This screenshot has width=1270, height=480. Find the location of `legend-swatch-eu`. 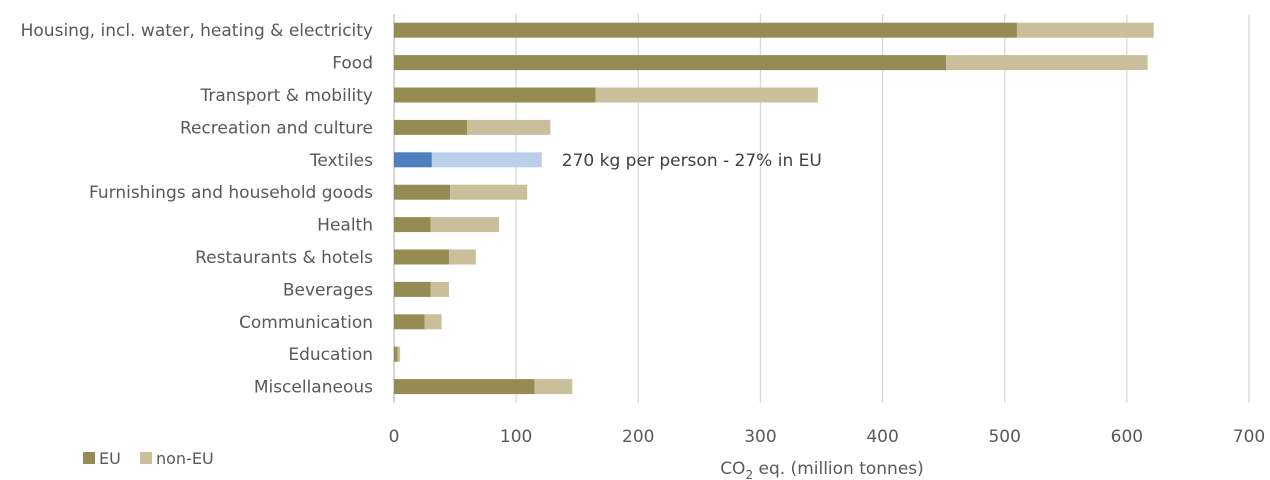

legend-swatch-eu is located at coordinates (89, 458).